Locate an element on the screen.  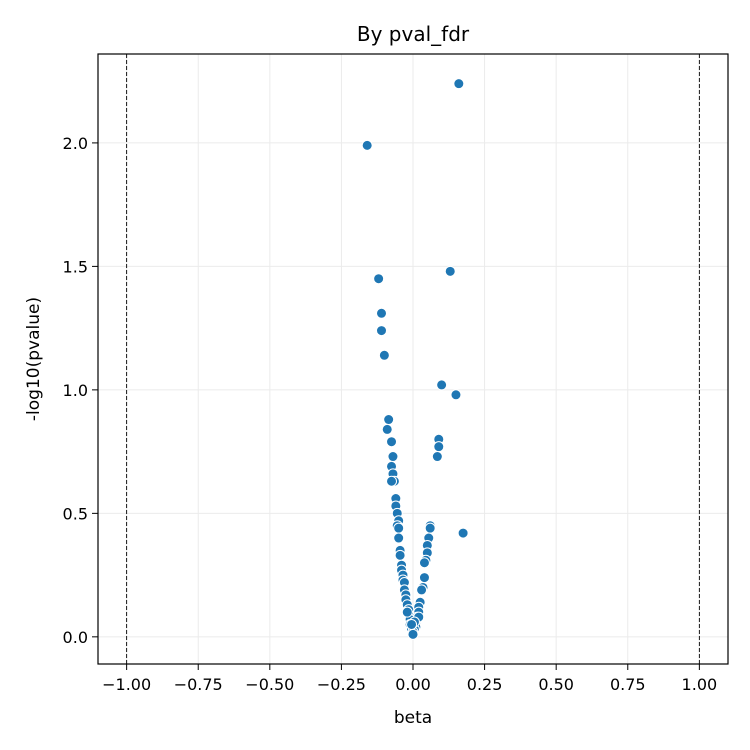
x-tick-label: 0.00 is located at coordinates (413, 684).